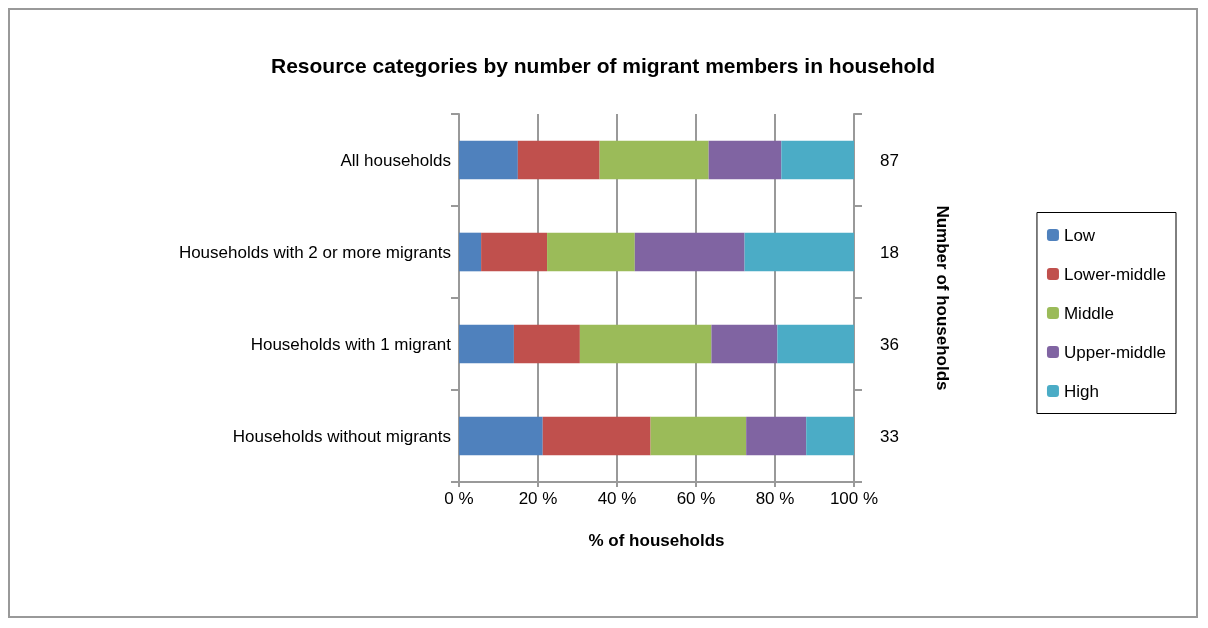 The height and width of the screenshot is (628, 1208). What do you see at coordinates (889, 344) in the screenshot?
I see `y2-tick-label: 36` at bounding box center [889, 344].